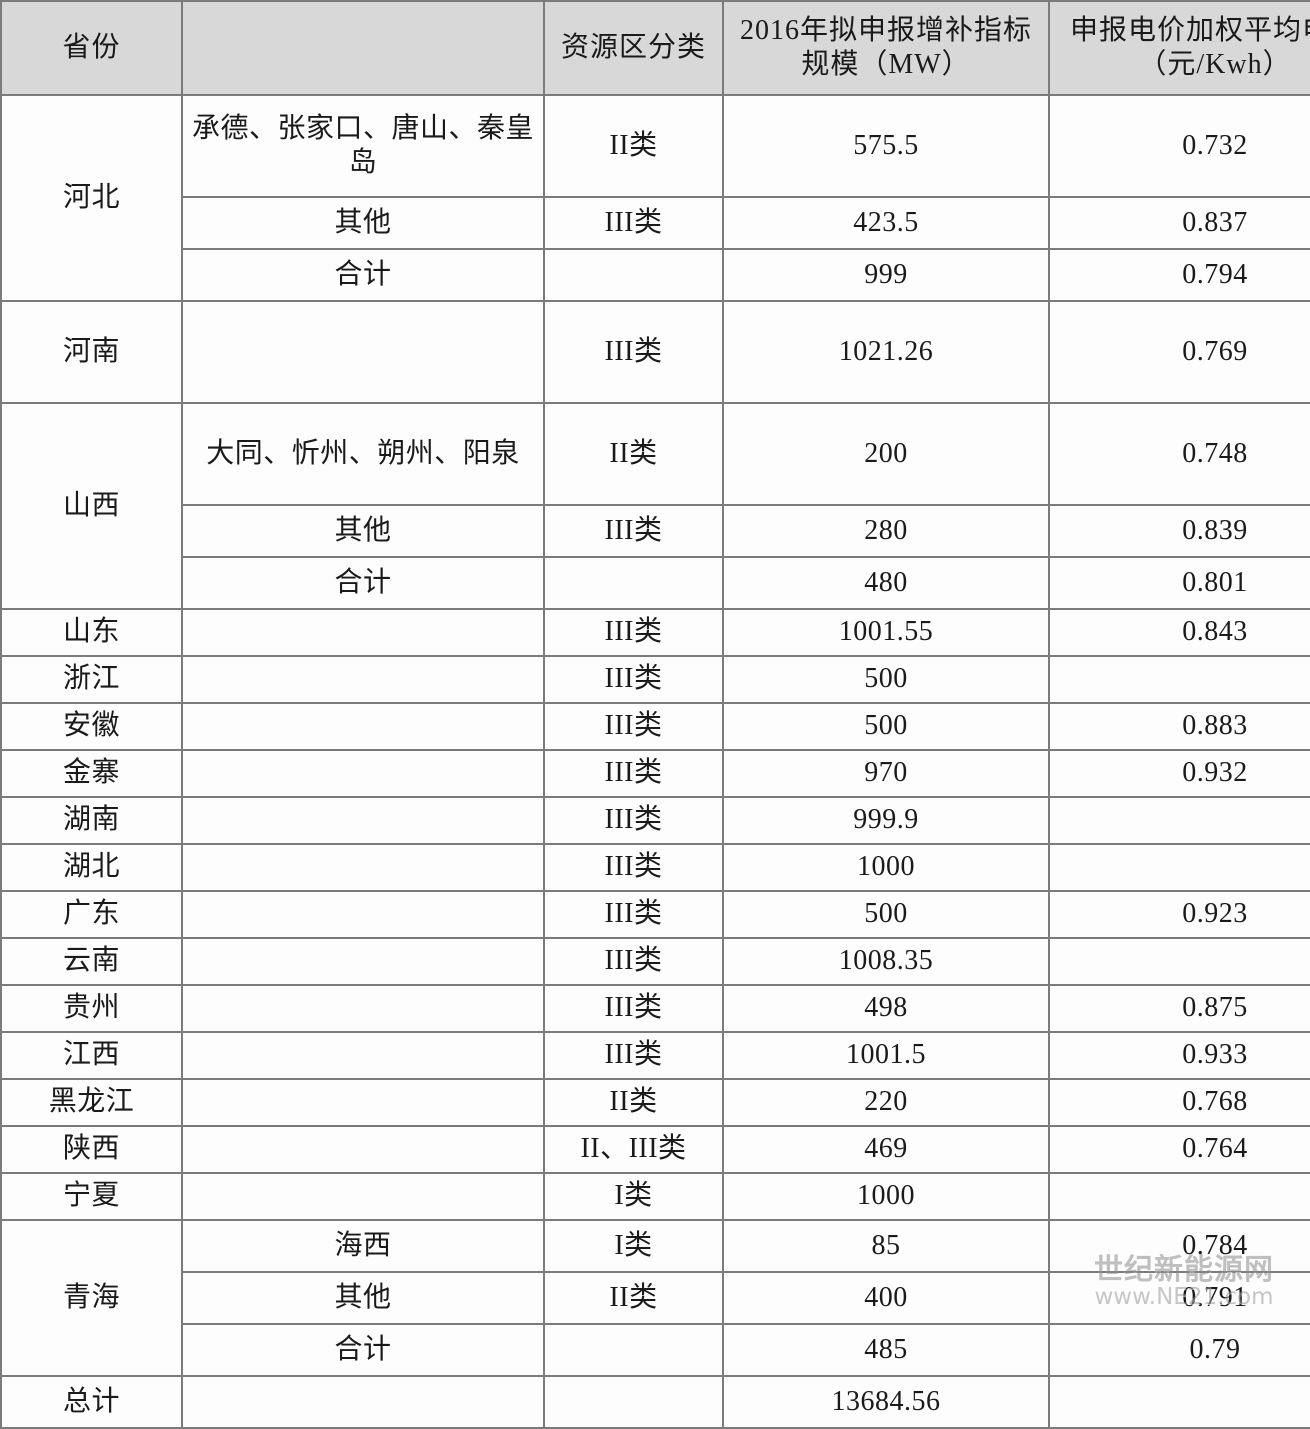 This screenshot has height=1429, width=1310. What do you see at coordinates (655, 223) in the screenshot?
I see `table-row: 其他 III类 423.5 0.837` at bounding box center [655, 223].